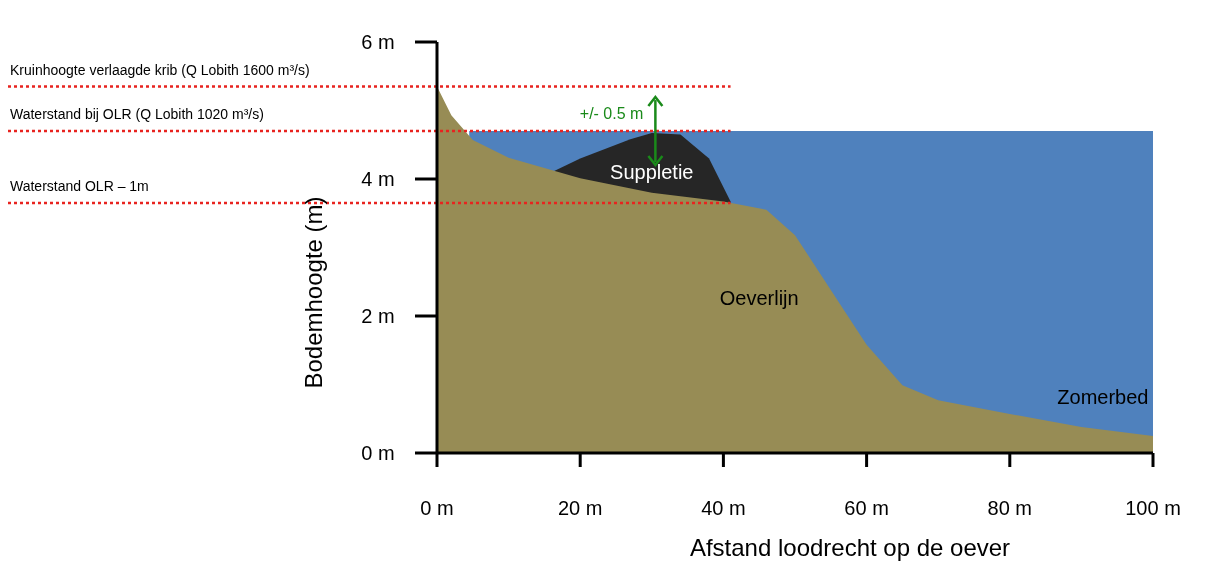 Image resolution: width=1206 pixels, height=562 pixels. What do you see at coordinates (313, 292) in the screenshot?
I see `y-axis-title: Bodemhoogte (m)` at bounding box center [313, 292].